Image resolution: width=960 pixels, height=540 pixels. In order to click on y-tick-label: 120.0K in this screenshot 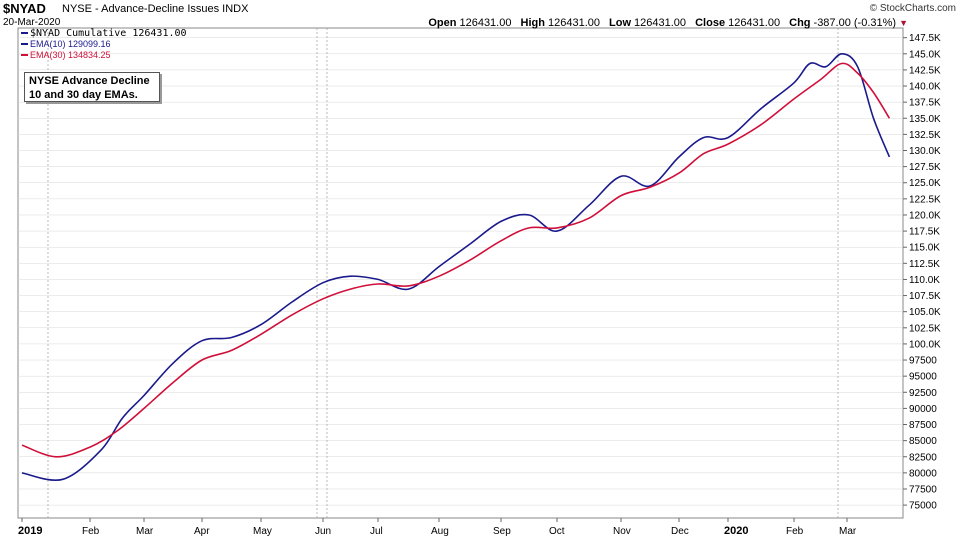, I will do `click(925, 215)`.